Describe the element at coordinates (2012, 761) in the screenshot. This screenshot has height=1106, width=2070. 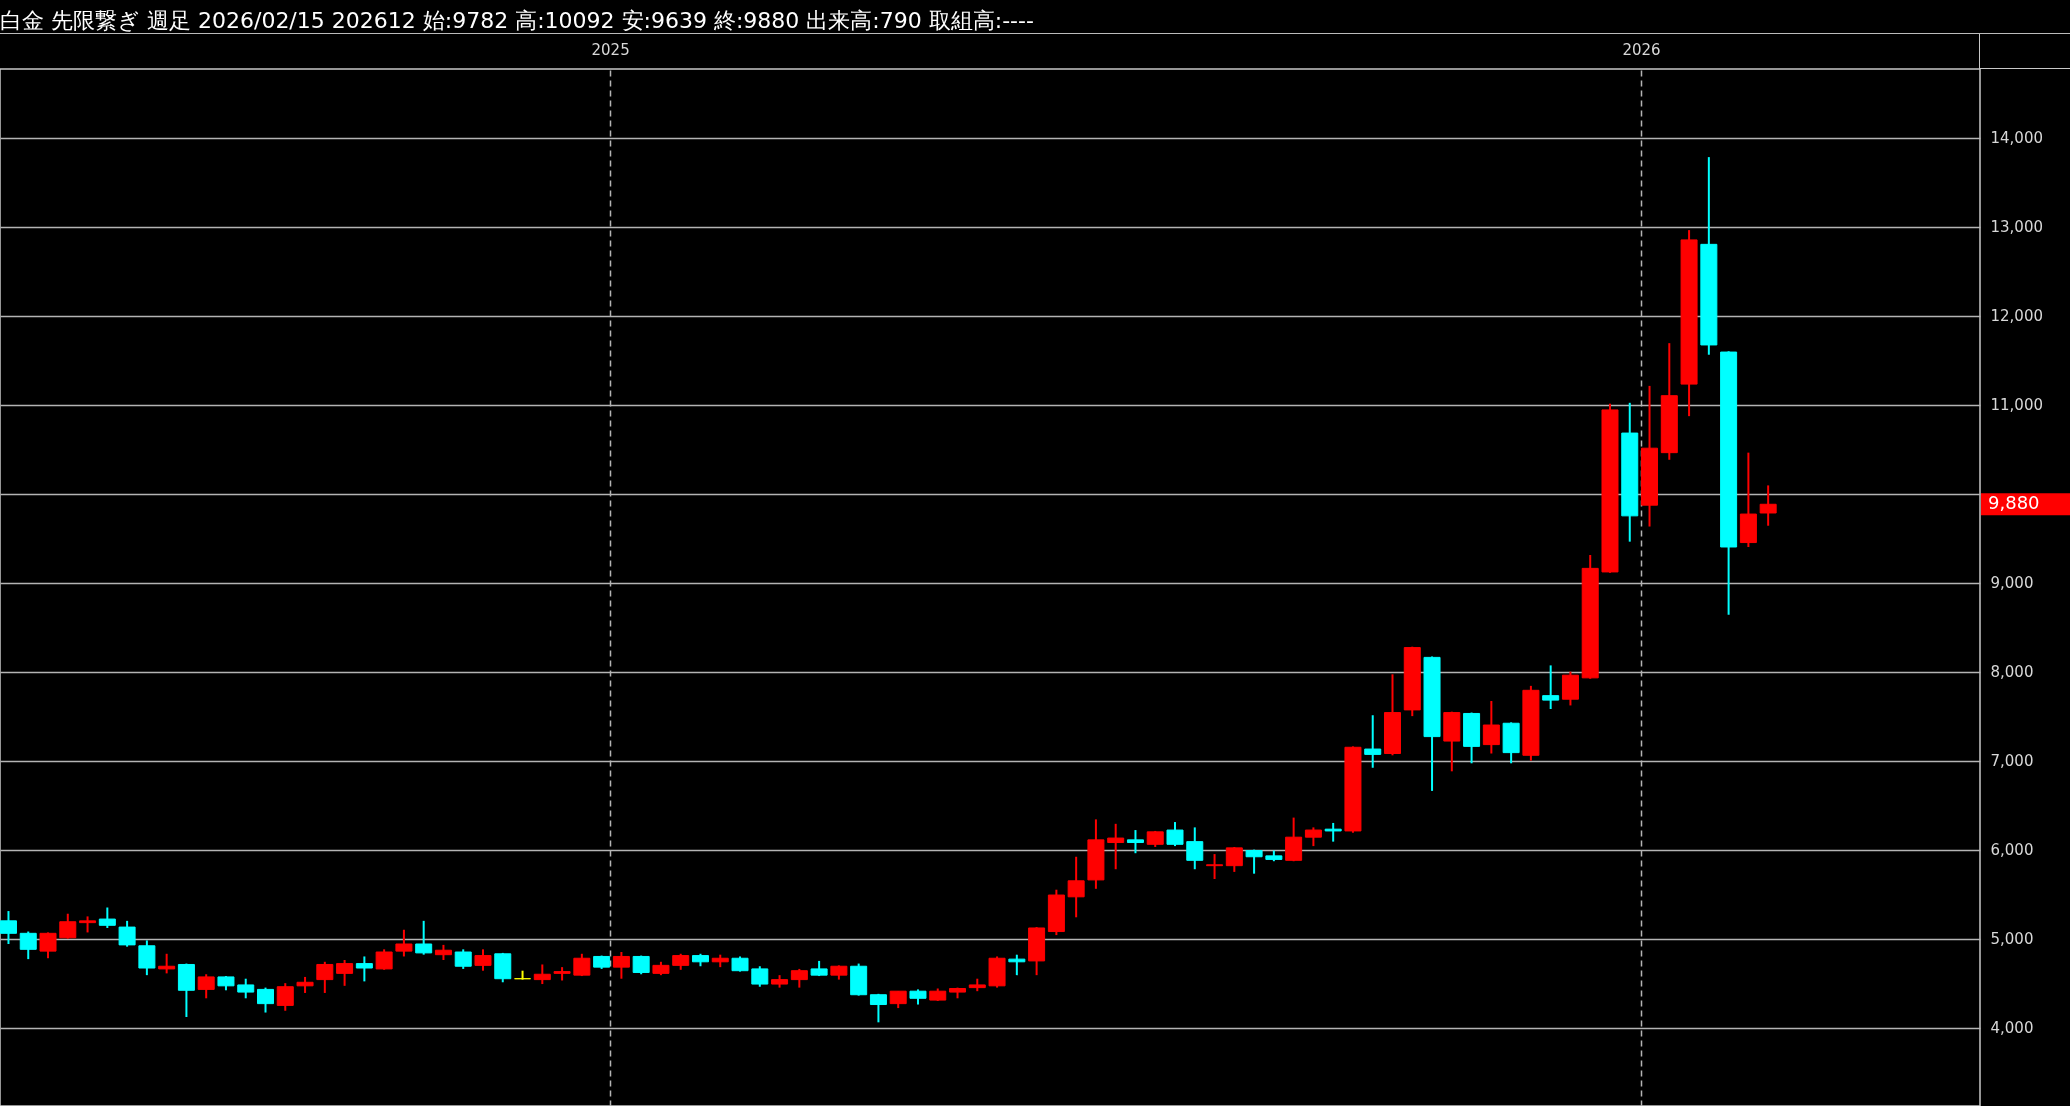
I see `y-tick-label: 7,000` at that location.